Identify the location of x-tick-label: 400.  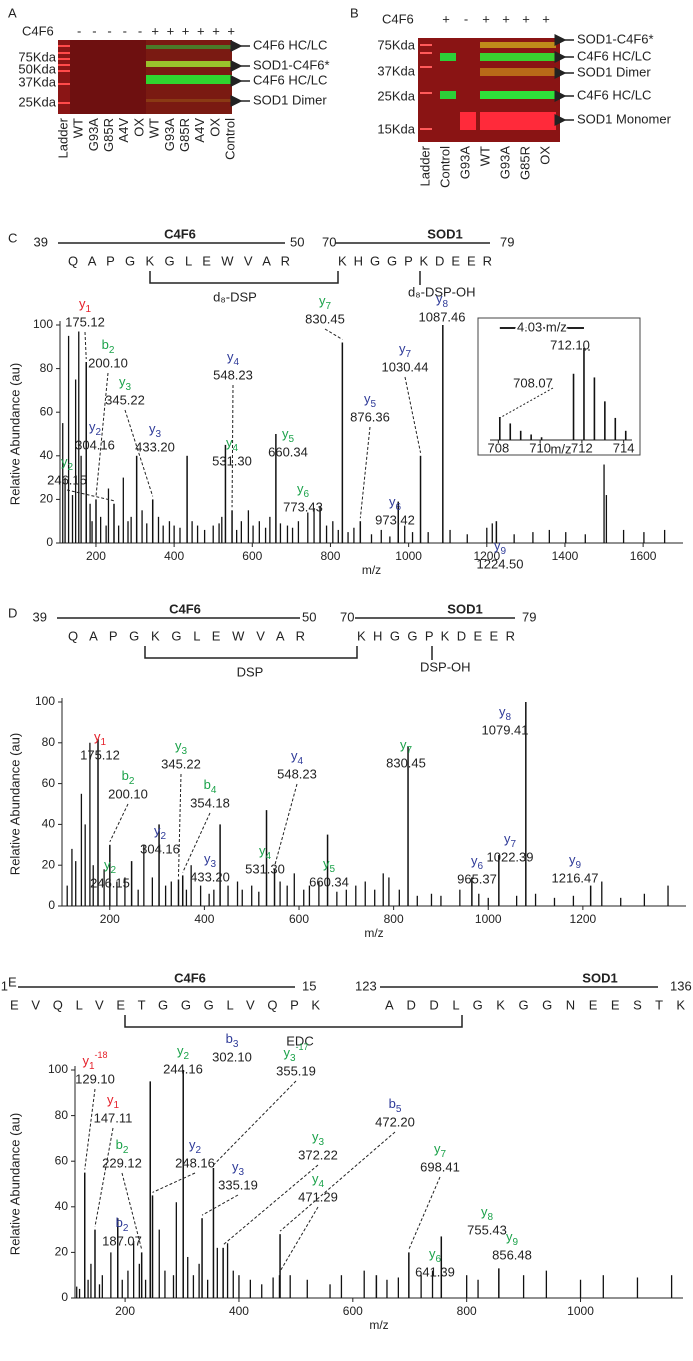
(204, 919).